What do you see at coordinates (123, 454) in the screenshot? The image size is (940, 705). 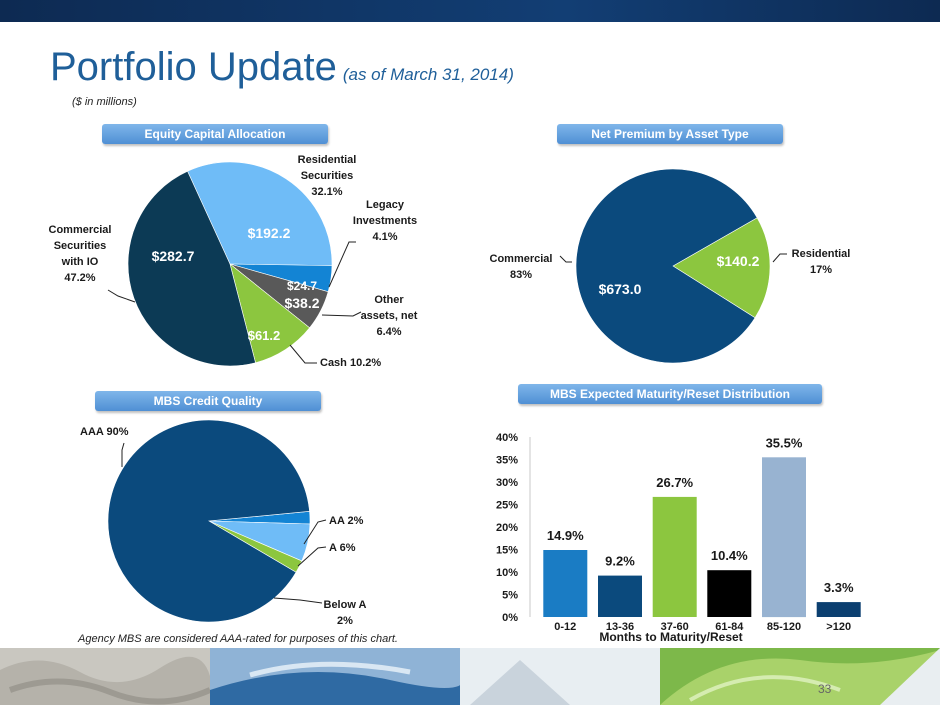 I see `leader-aaa` at bounding box center [123, 454].